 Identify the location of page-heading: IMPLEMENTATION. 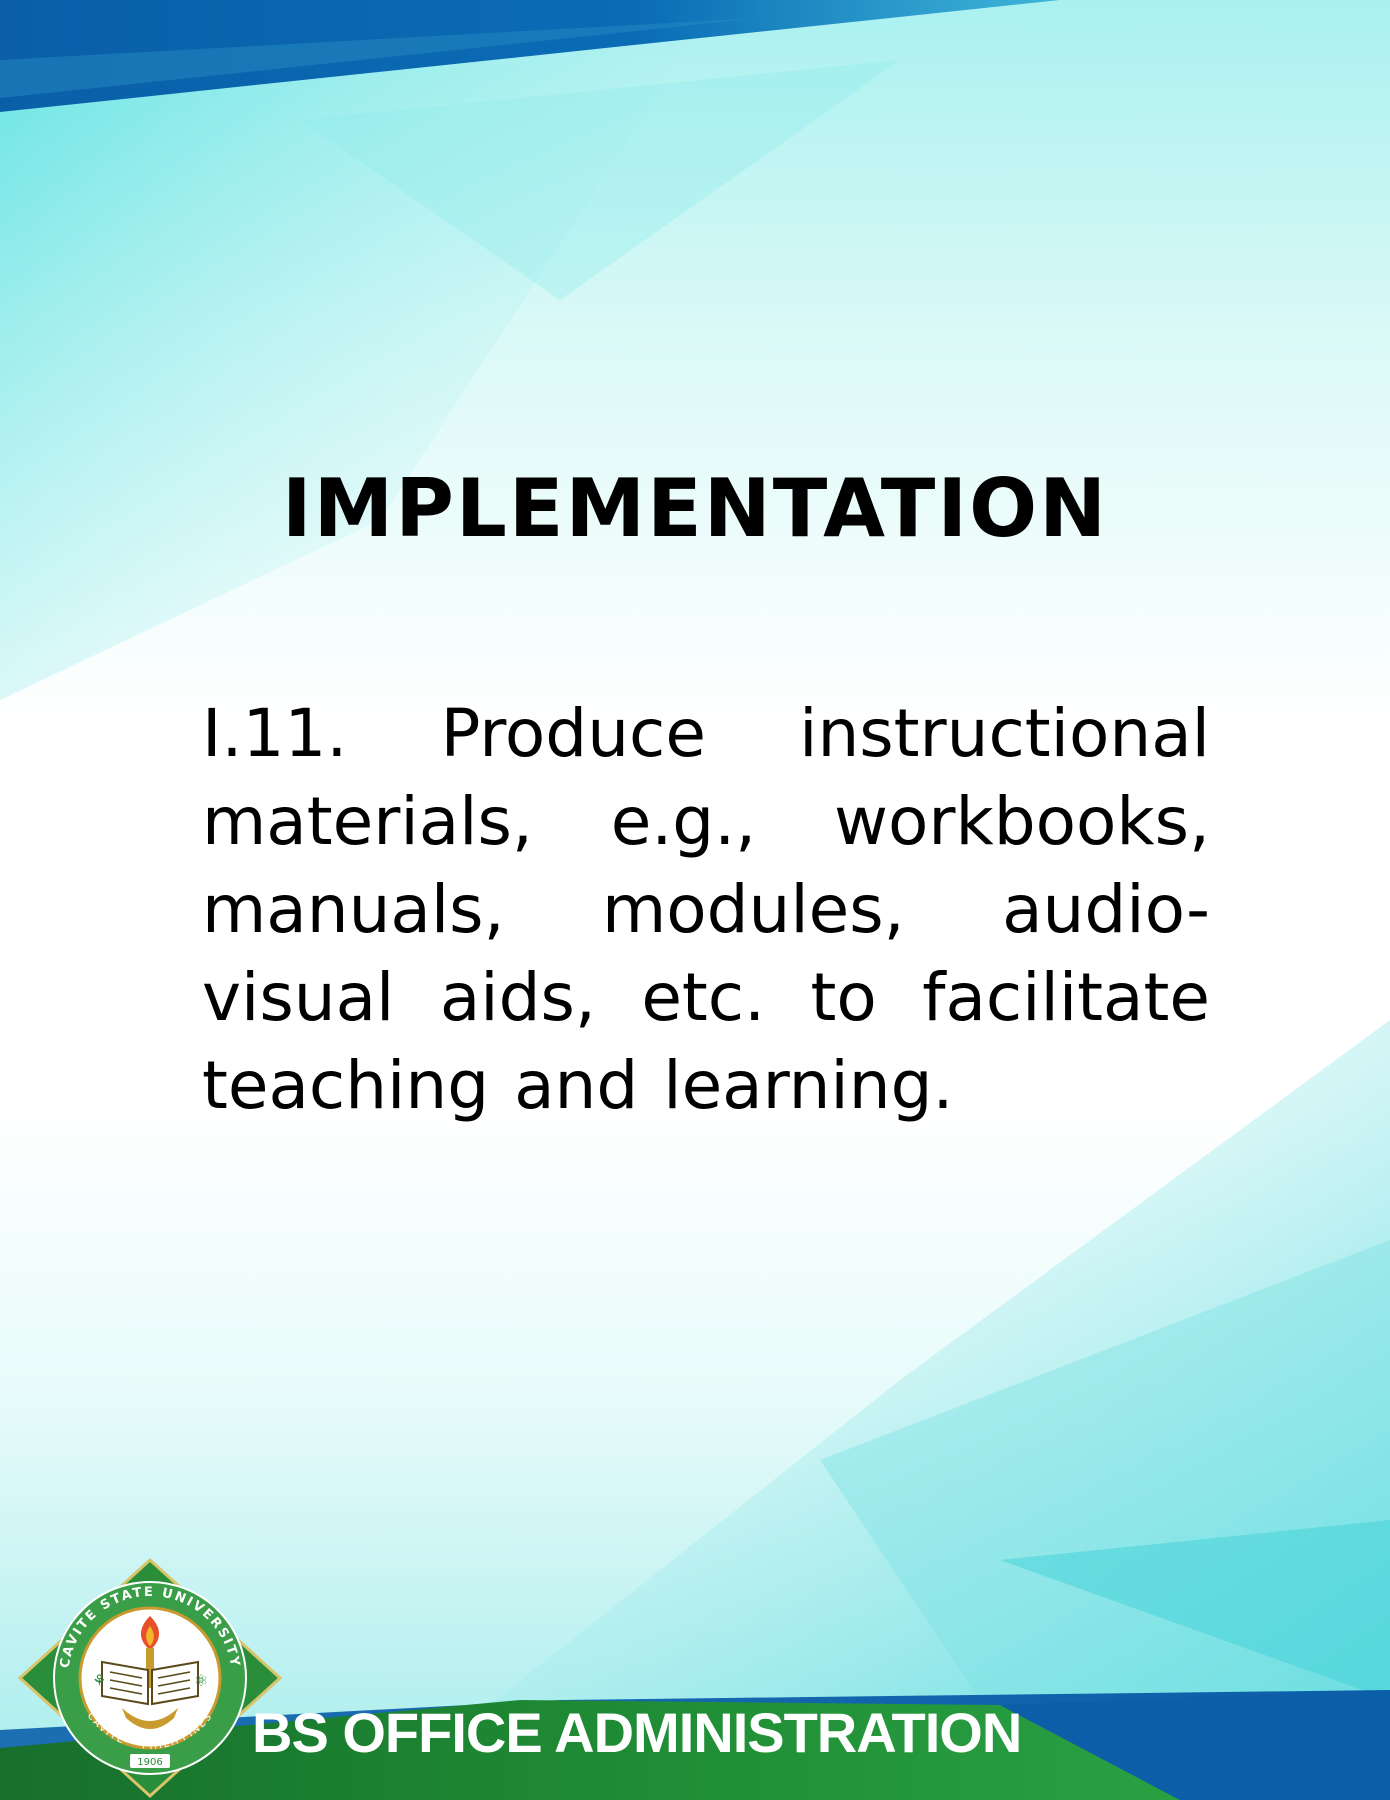
(695, 508).